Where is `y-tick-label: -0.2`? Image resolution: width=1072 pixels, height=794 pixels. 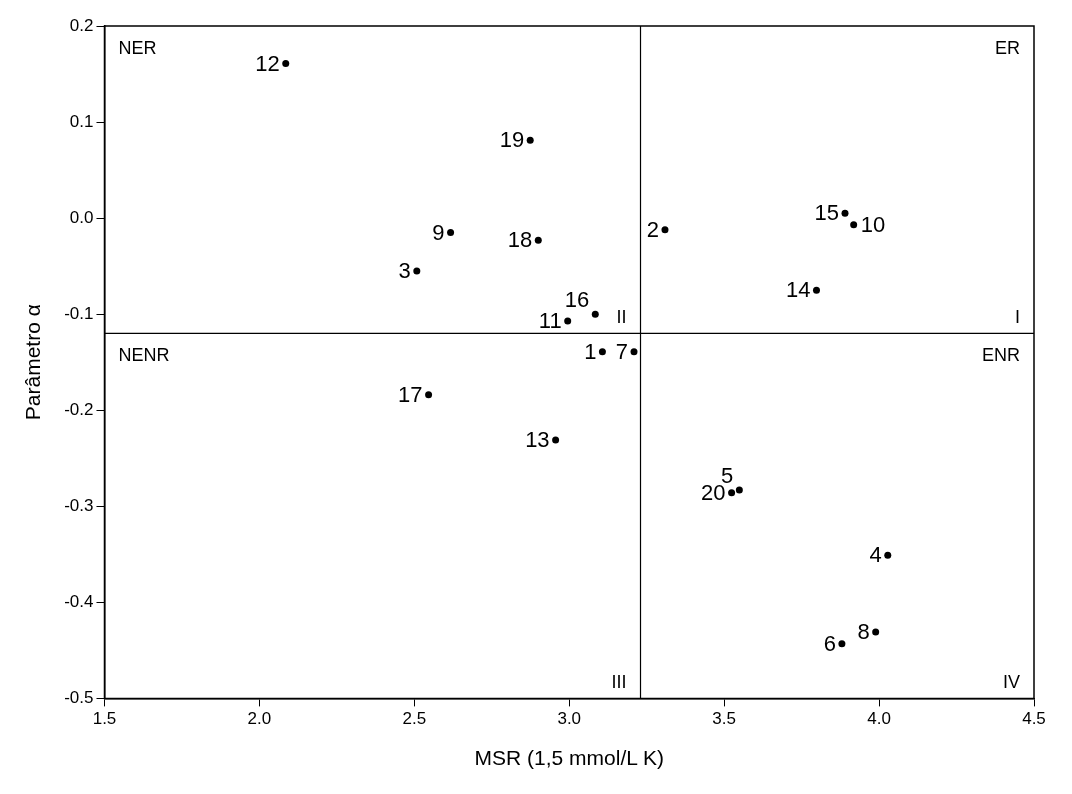 y-tick-label: -0.2 is located at coordinates (79, 409).